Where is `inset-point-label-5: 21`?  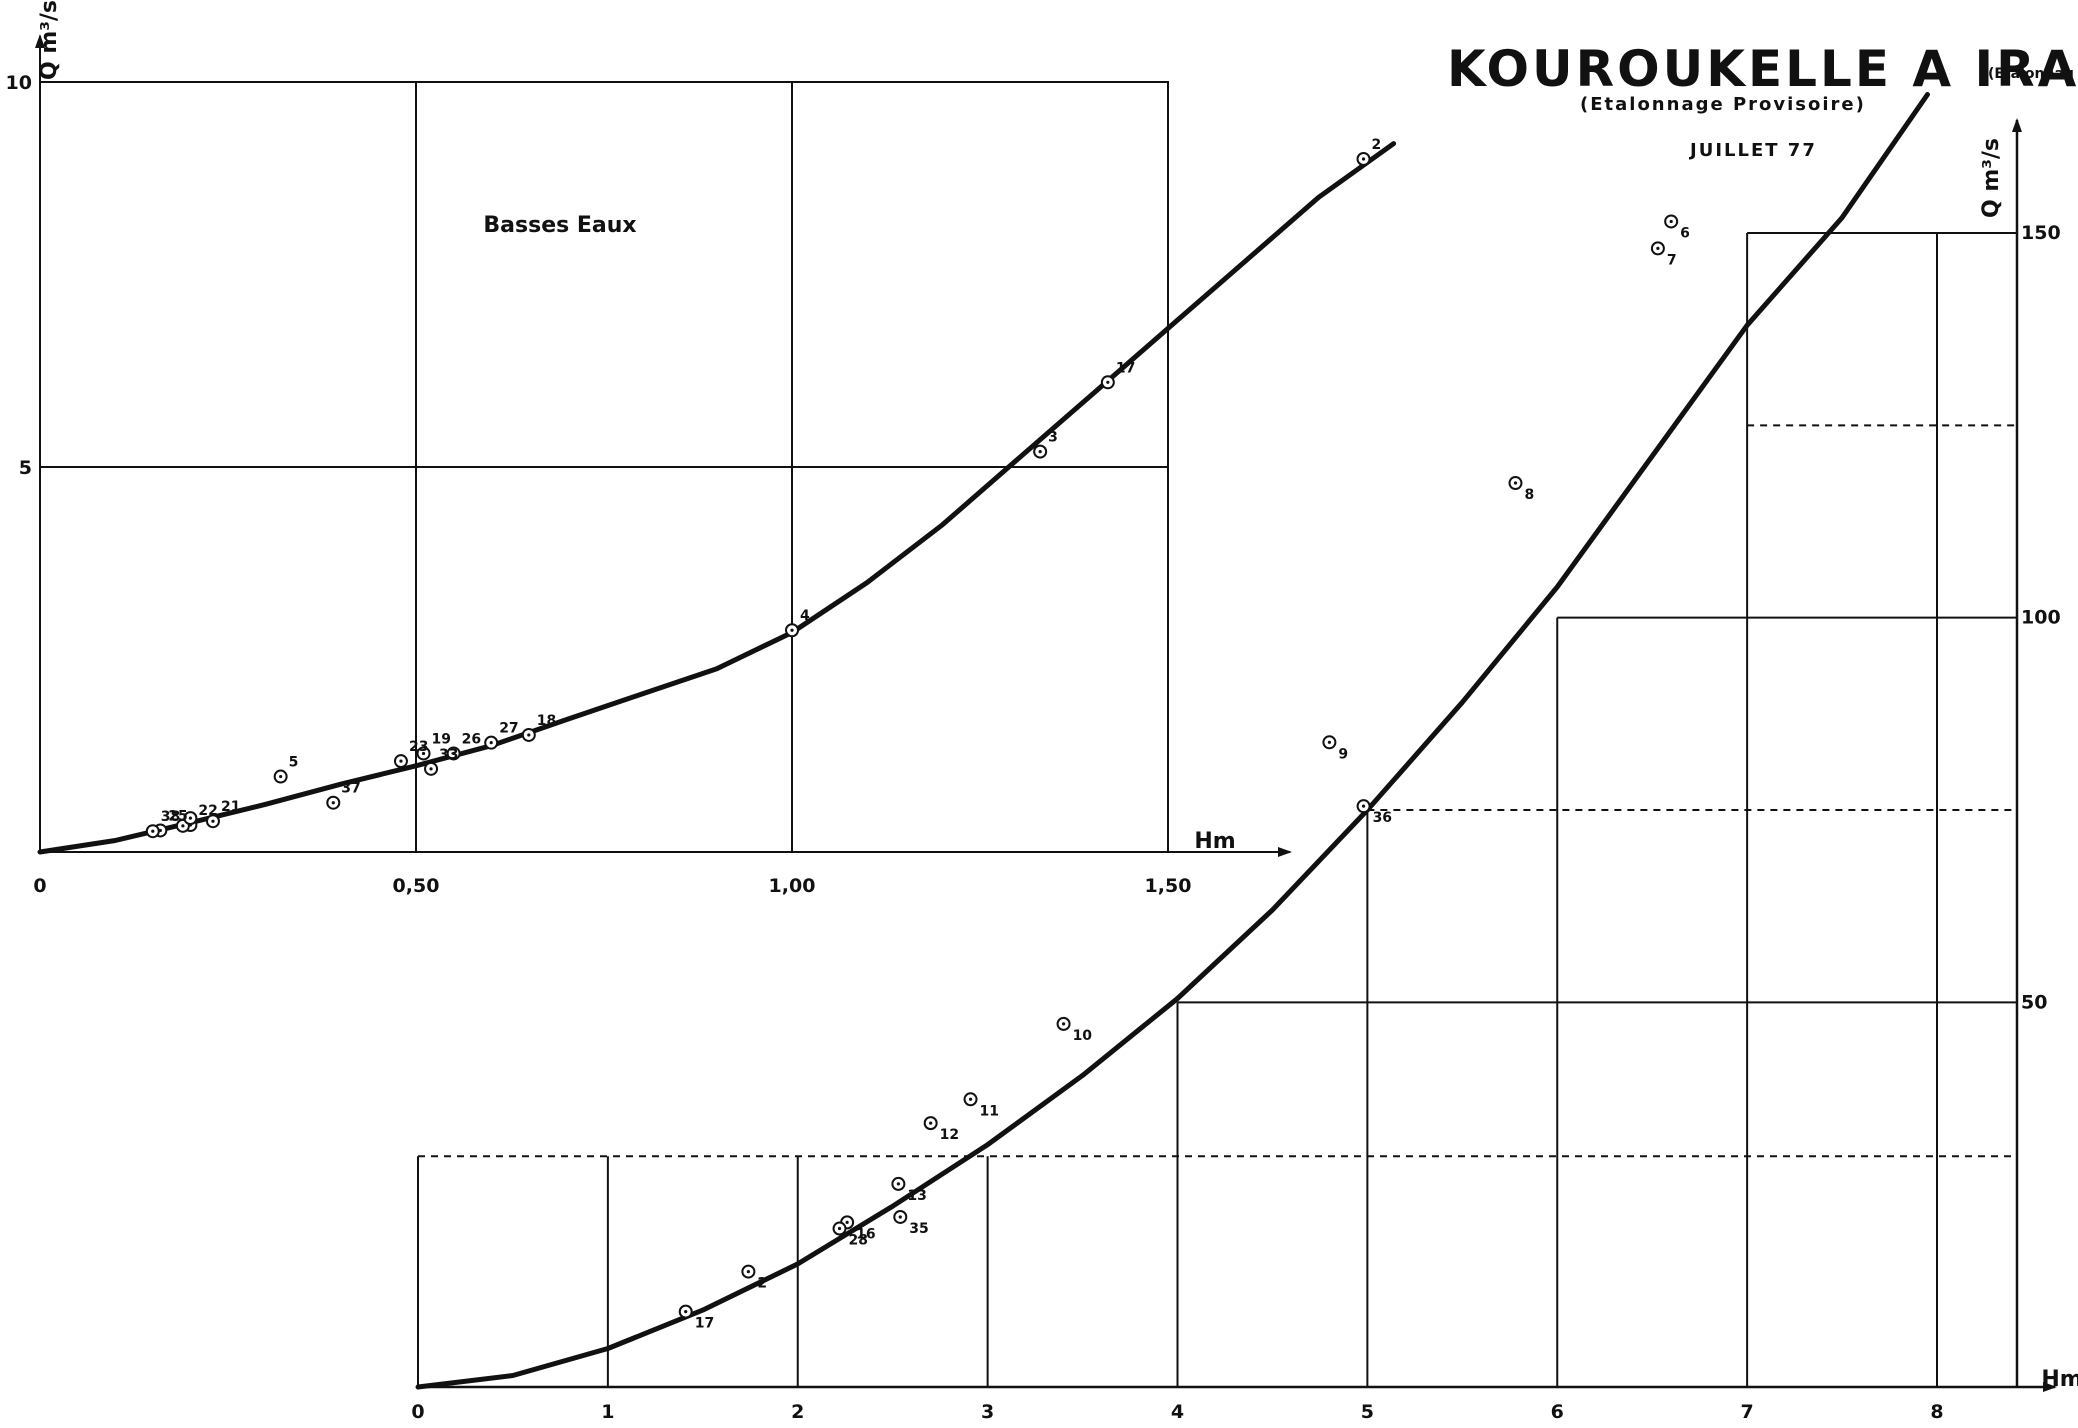
inset-point-label-5: 21 is located at coordinates (230, 807).